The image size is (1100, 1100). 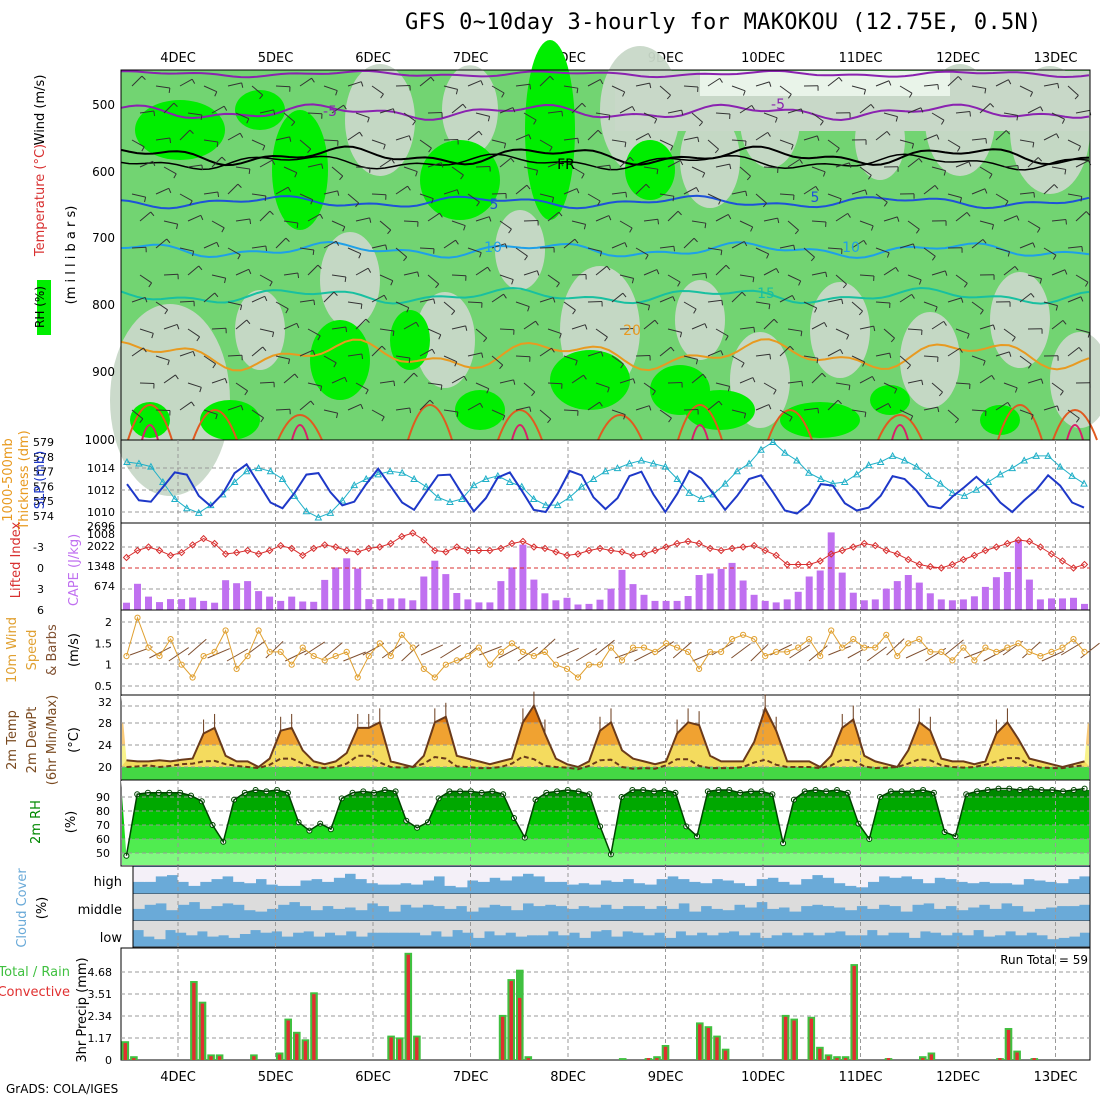 I want to click on lifted-index-tick: 6, so click(x=40, y=610).